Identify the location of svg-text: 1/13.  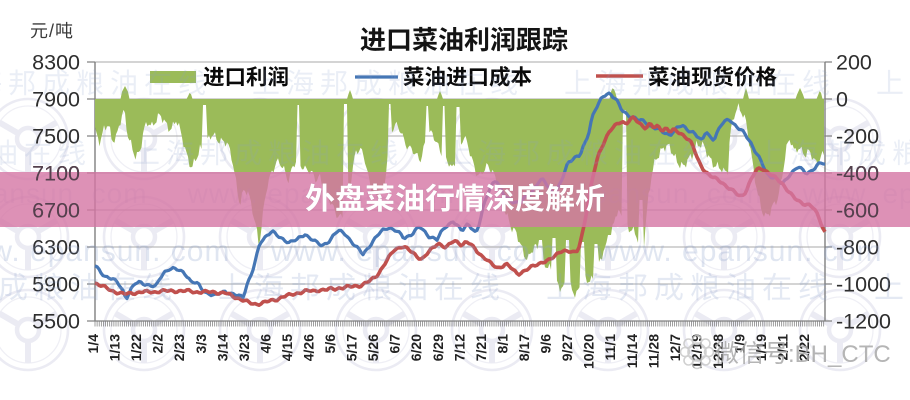
(115, 347).